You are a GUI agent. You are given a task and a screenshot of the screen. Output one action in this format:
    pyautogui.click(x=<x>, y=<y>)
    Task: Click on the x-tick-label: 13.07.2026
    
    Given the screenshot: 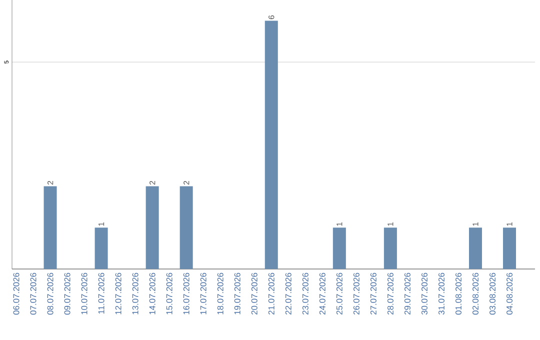 What is the action you would take?
    pyautogui.click(x=135, y=293)
    